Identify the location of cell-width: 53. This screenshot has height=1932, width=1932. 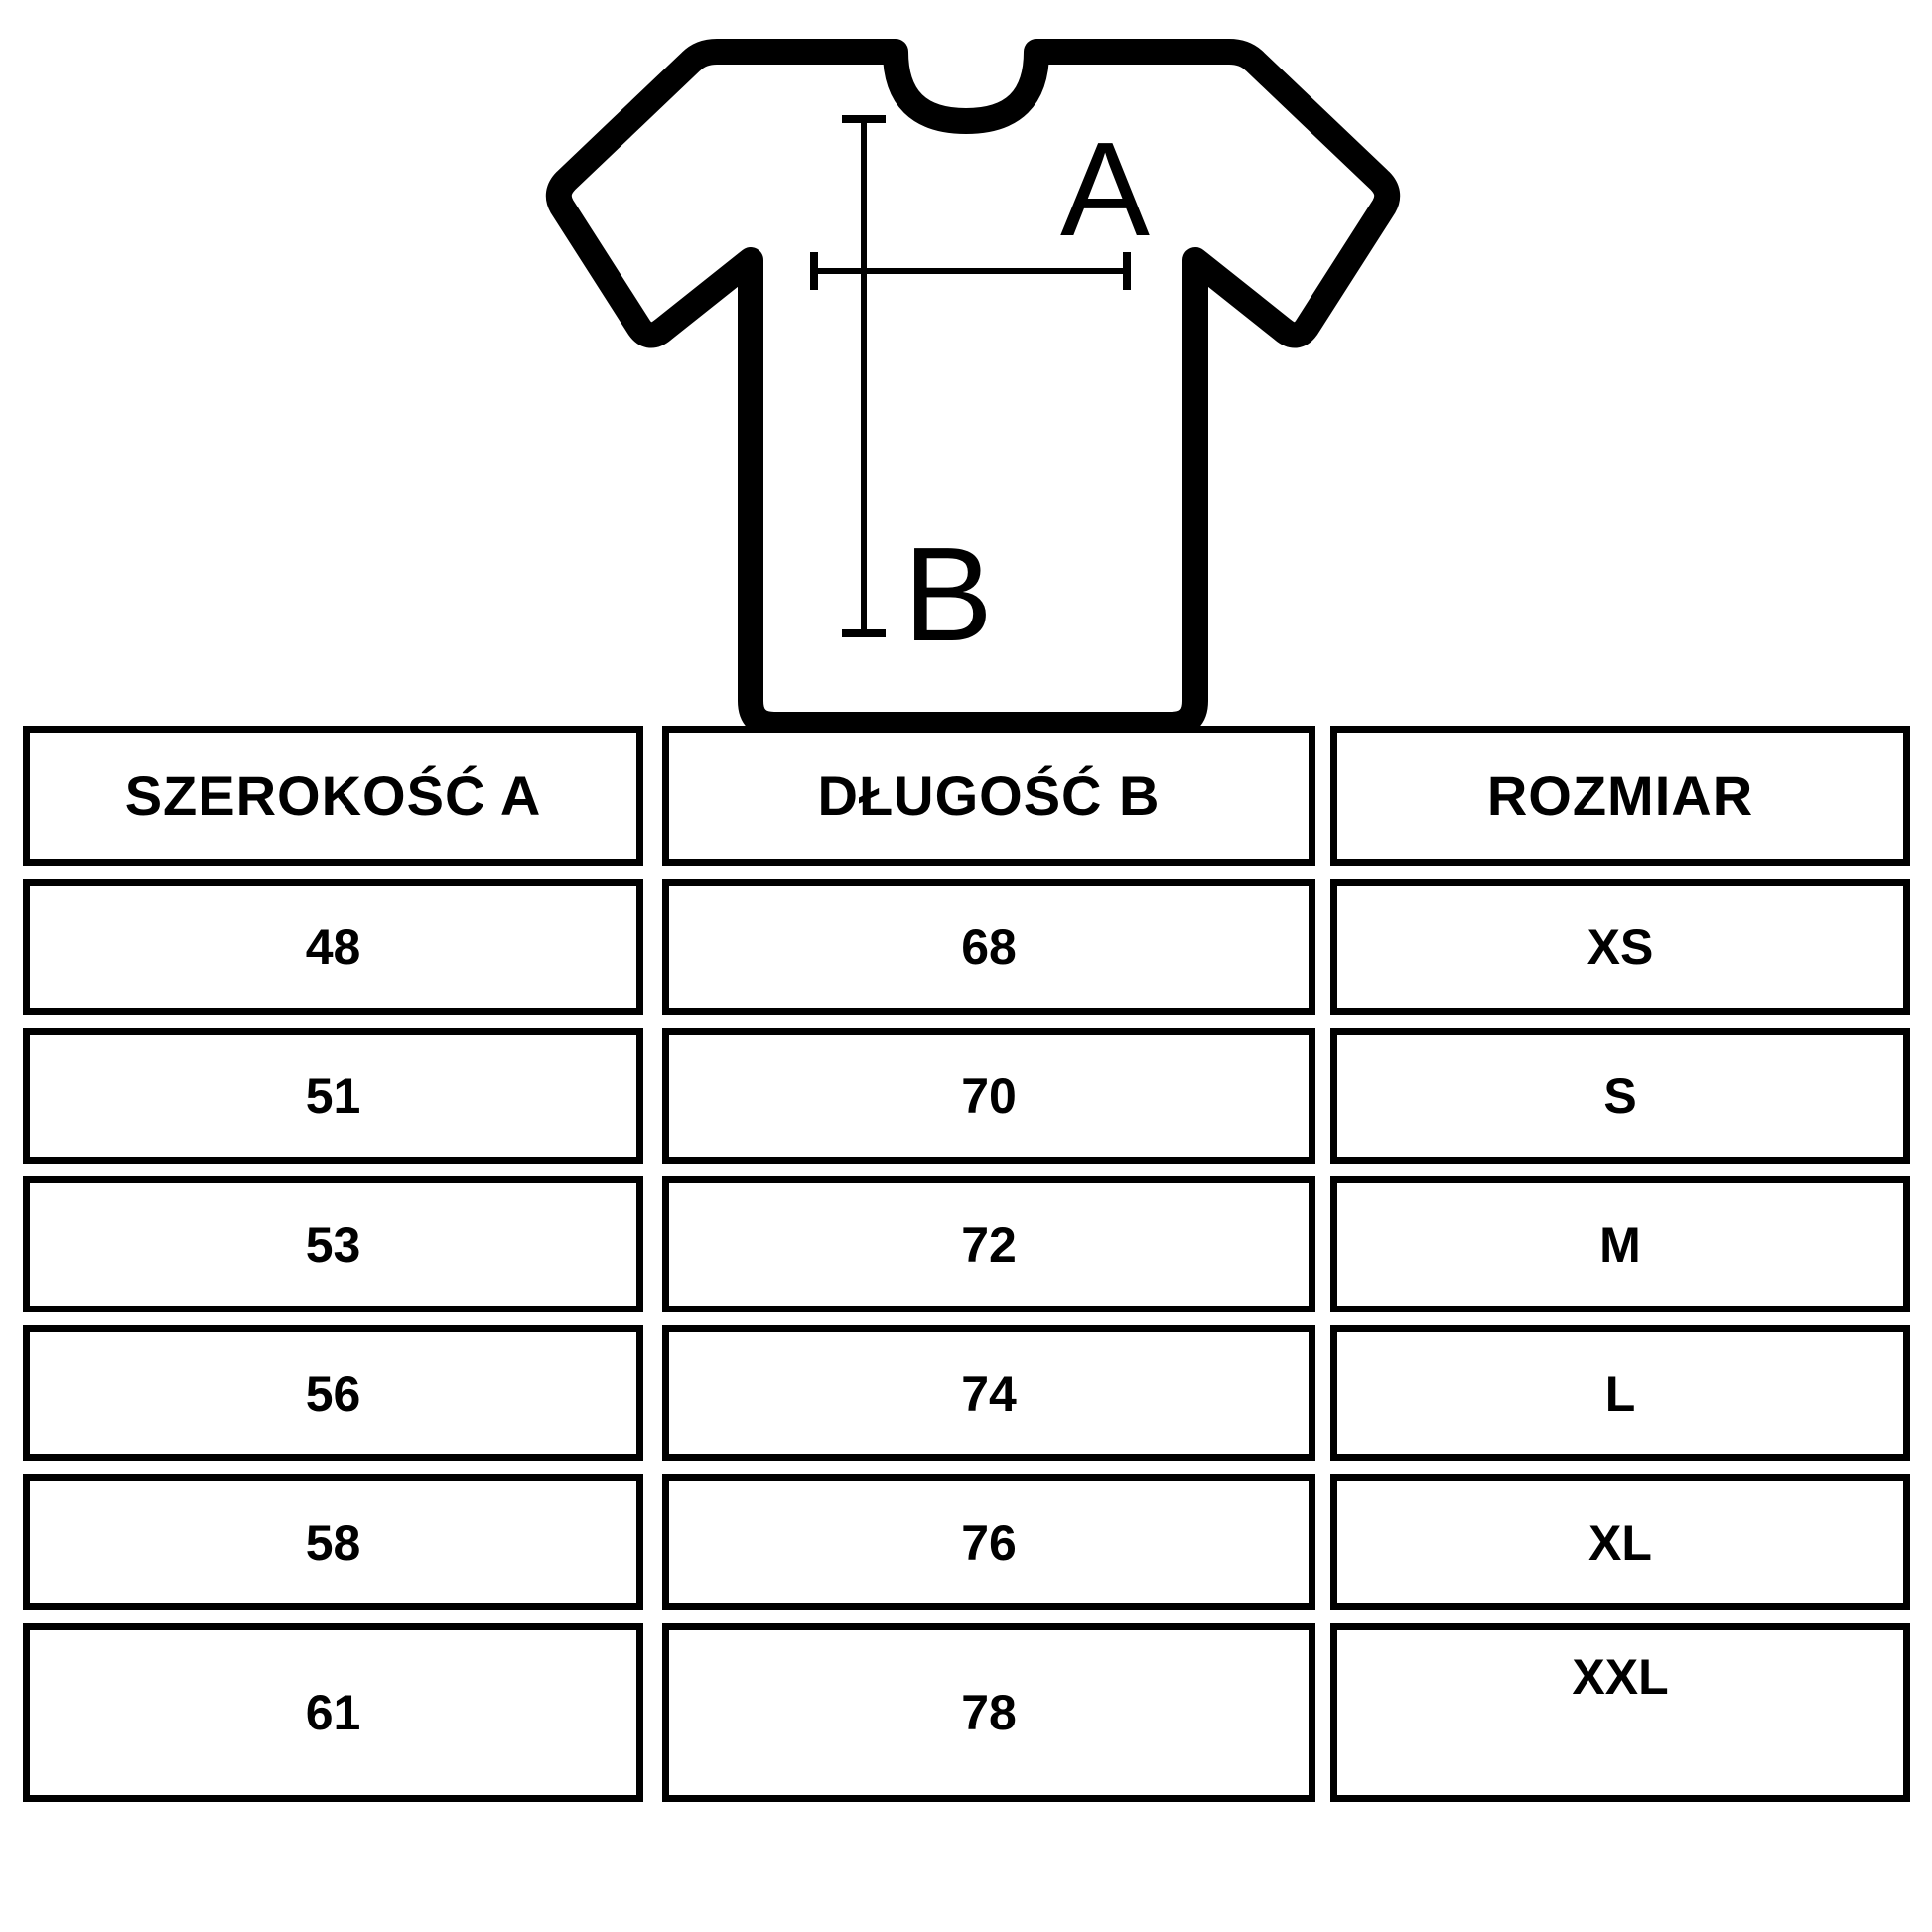
(333, 1244).